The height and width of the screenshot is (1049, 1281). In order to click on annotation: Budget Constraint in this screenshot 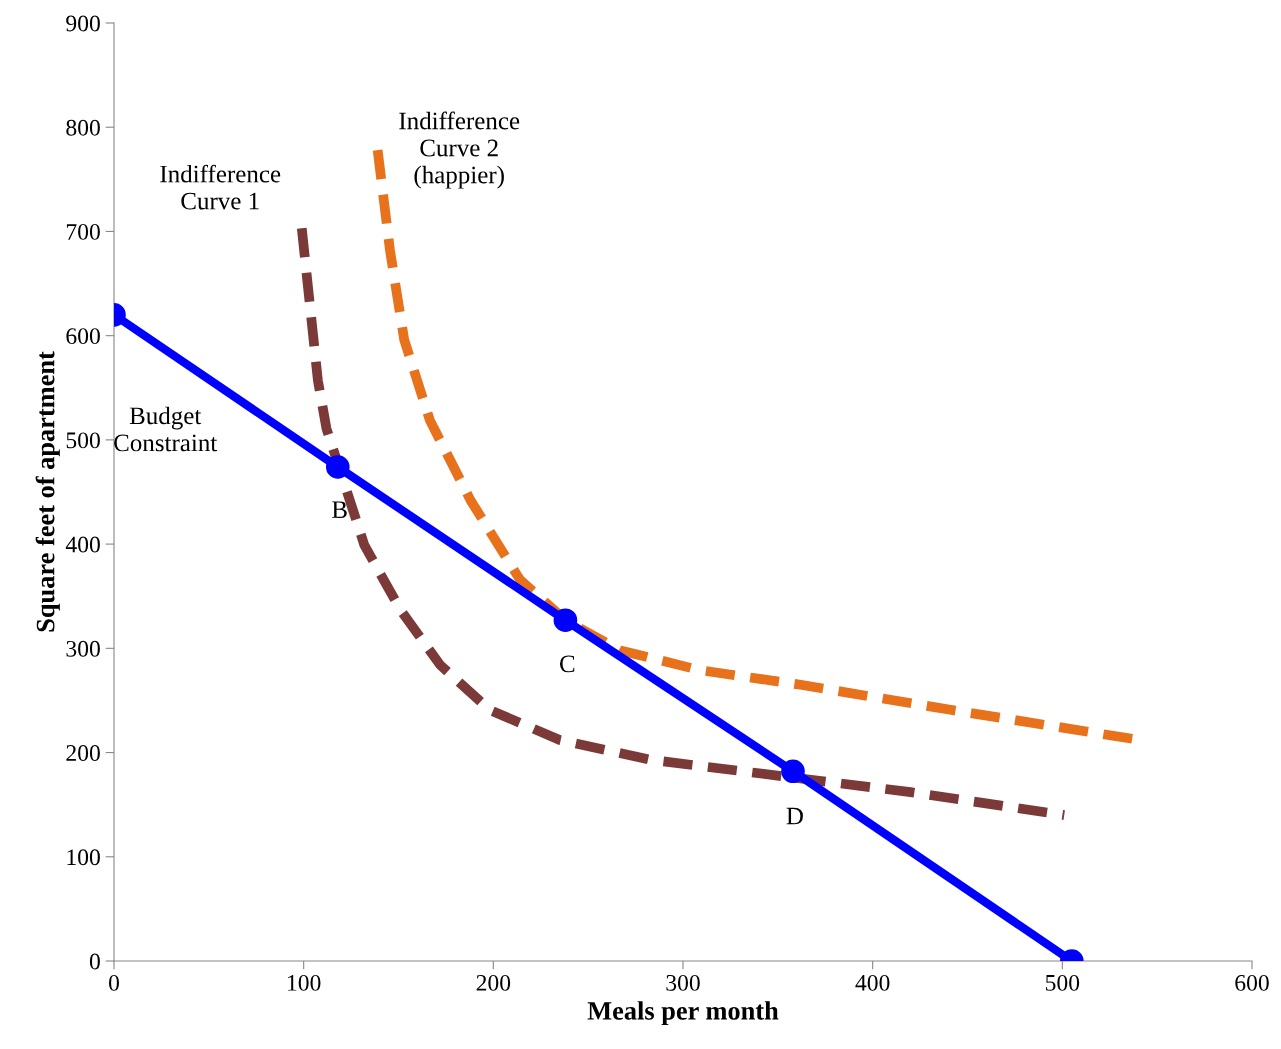, I will do `click(166, 429)`.